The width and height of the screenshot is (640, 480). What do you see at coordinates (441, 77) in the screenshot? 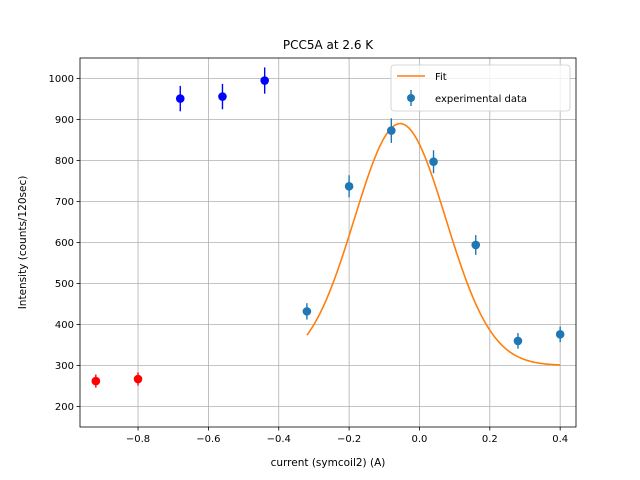
I see `legend-label: Fit` at bounding box center [441, 77].